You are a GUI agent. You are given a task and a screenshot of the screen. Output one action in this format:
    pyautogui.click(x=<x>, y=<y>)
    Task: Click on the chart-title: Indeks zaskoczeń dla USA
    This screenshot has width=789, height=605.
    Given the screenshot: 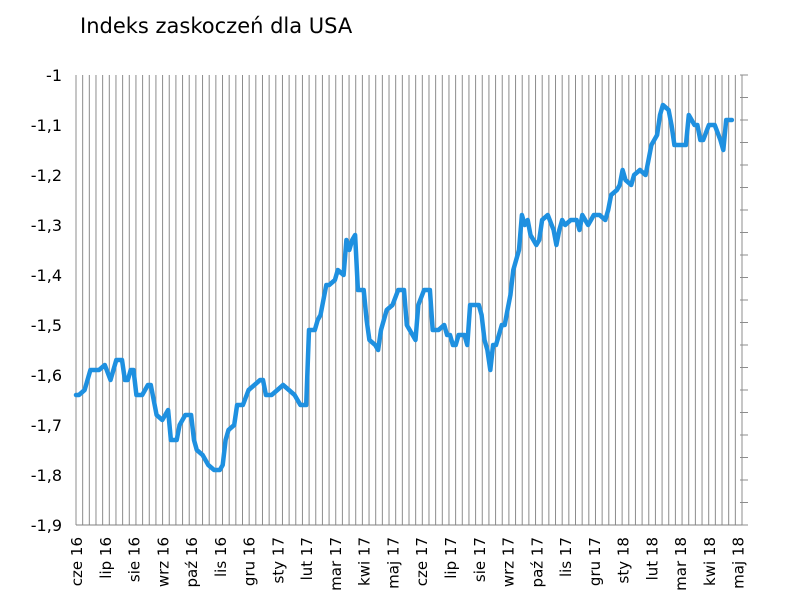 What is the action you would take?
    pyautogui.click(x=216, y=26)
    